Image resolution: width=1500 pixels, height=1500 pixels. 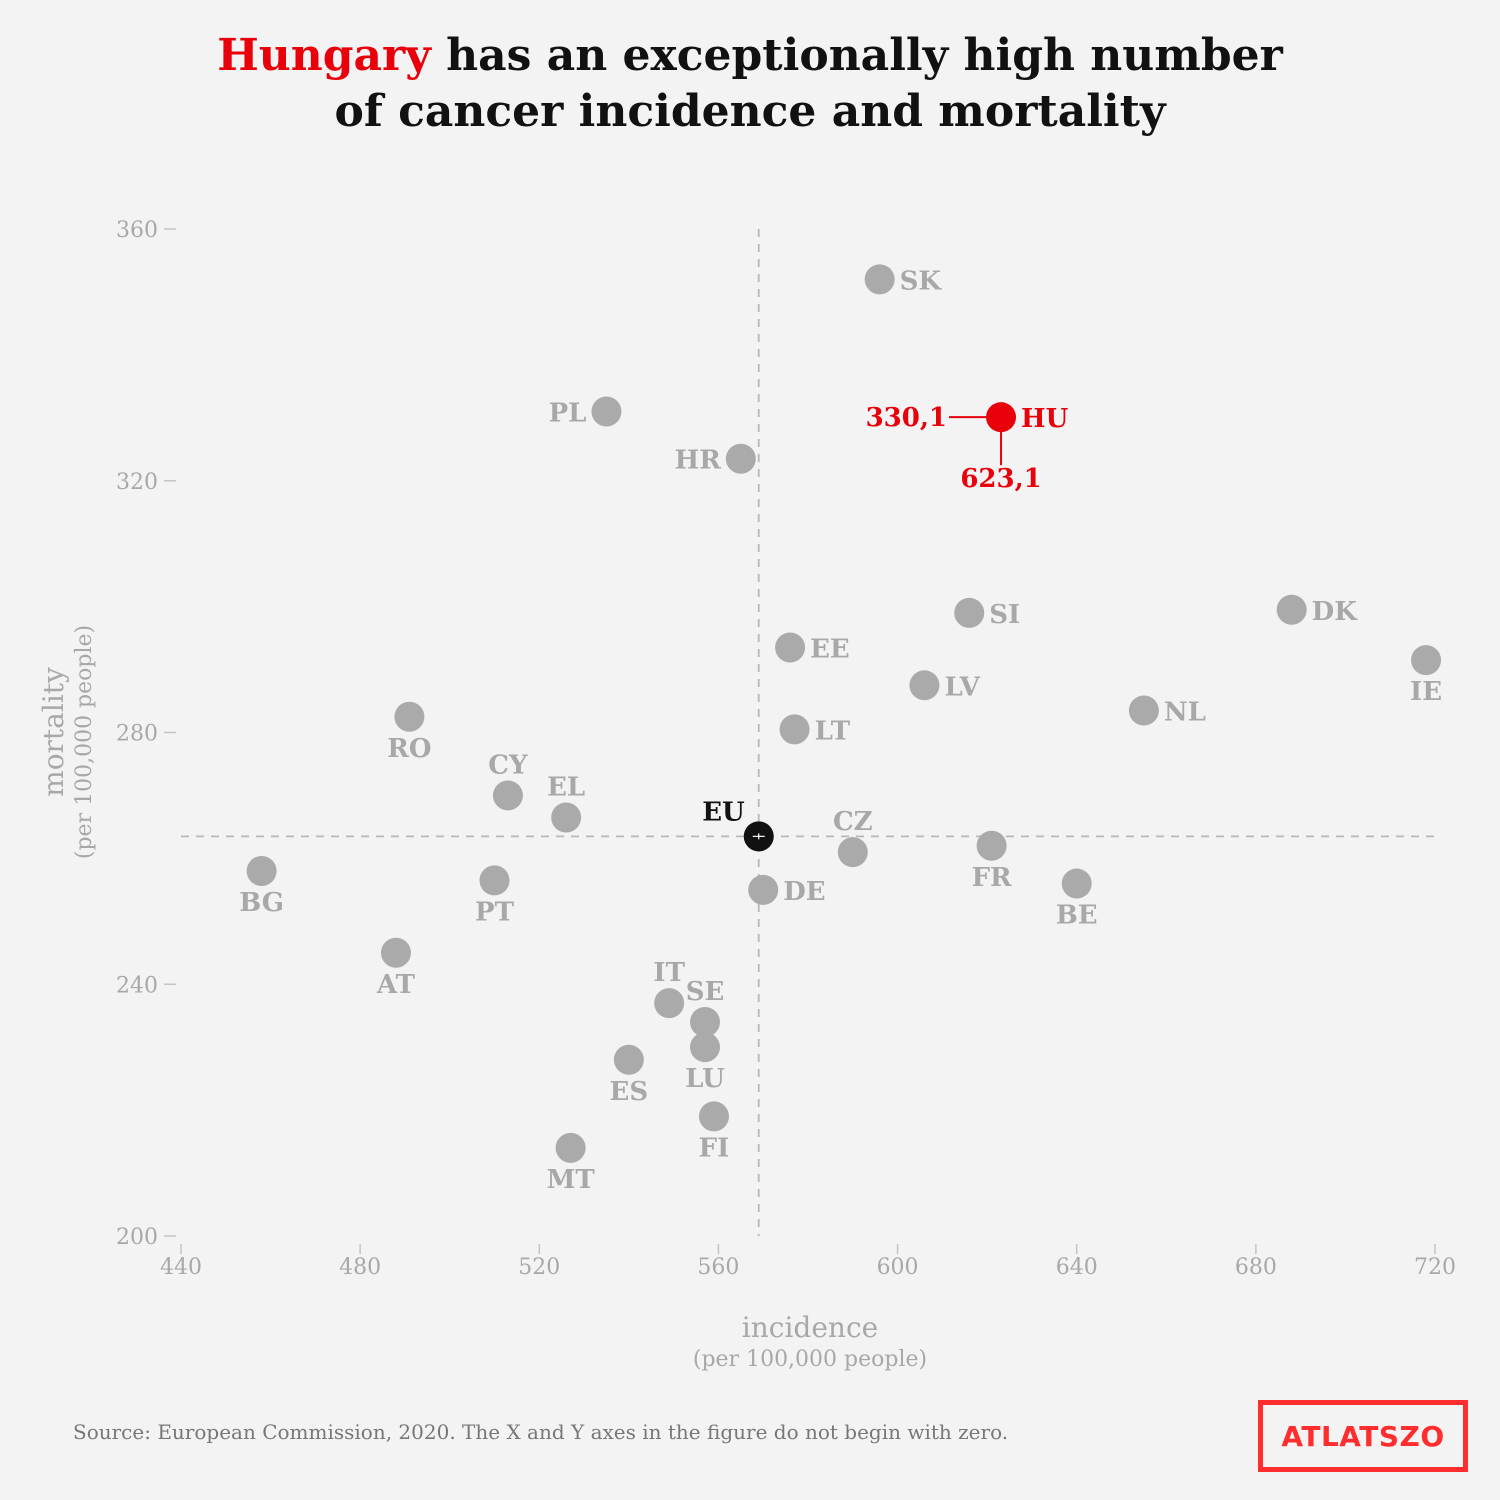 I want to click on label-dk: DK, so click(x=1335, y=612).